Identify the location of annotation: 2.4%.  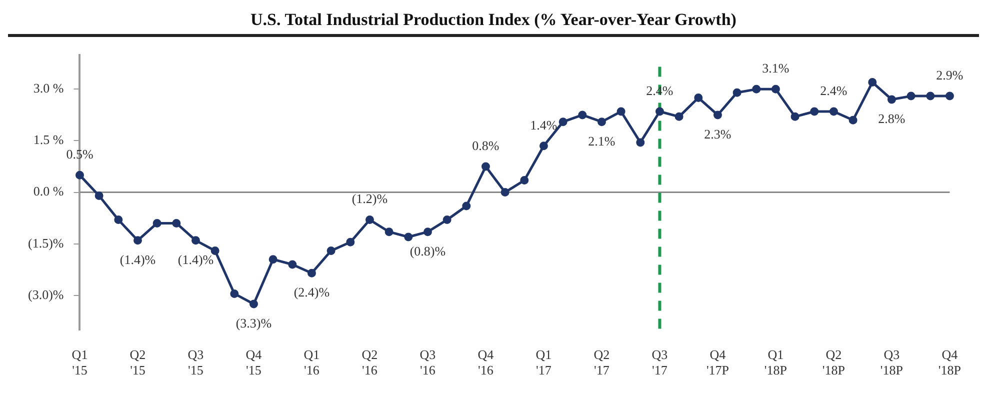
(834, 90).